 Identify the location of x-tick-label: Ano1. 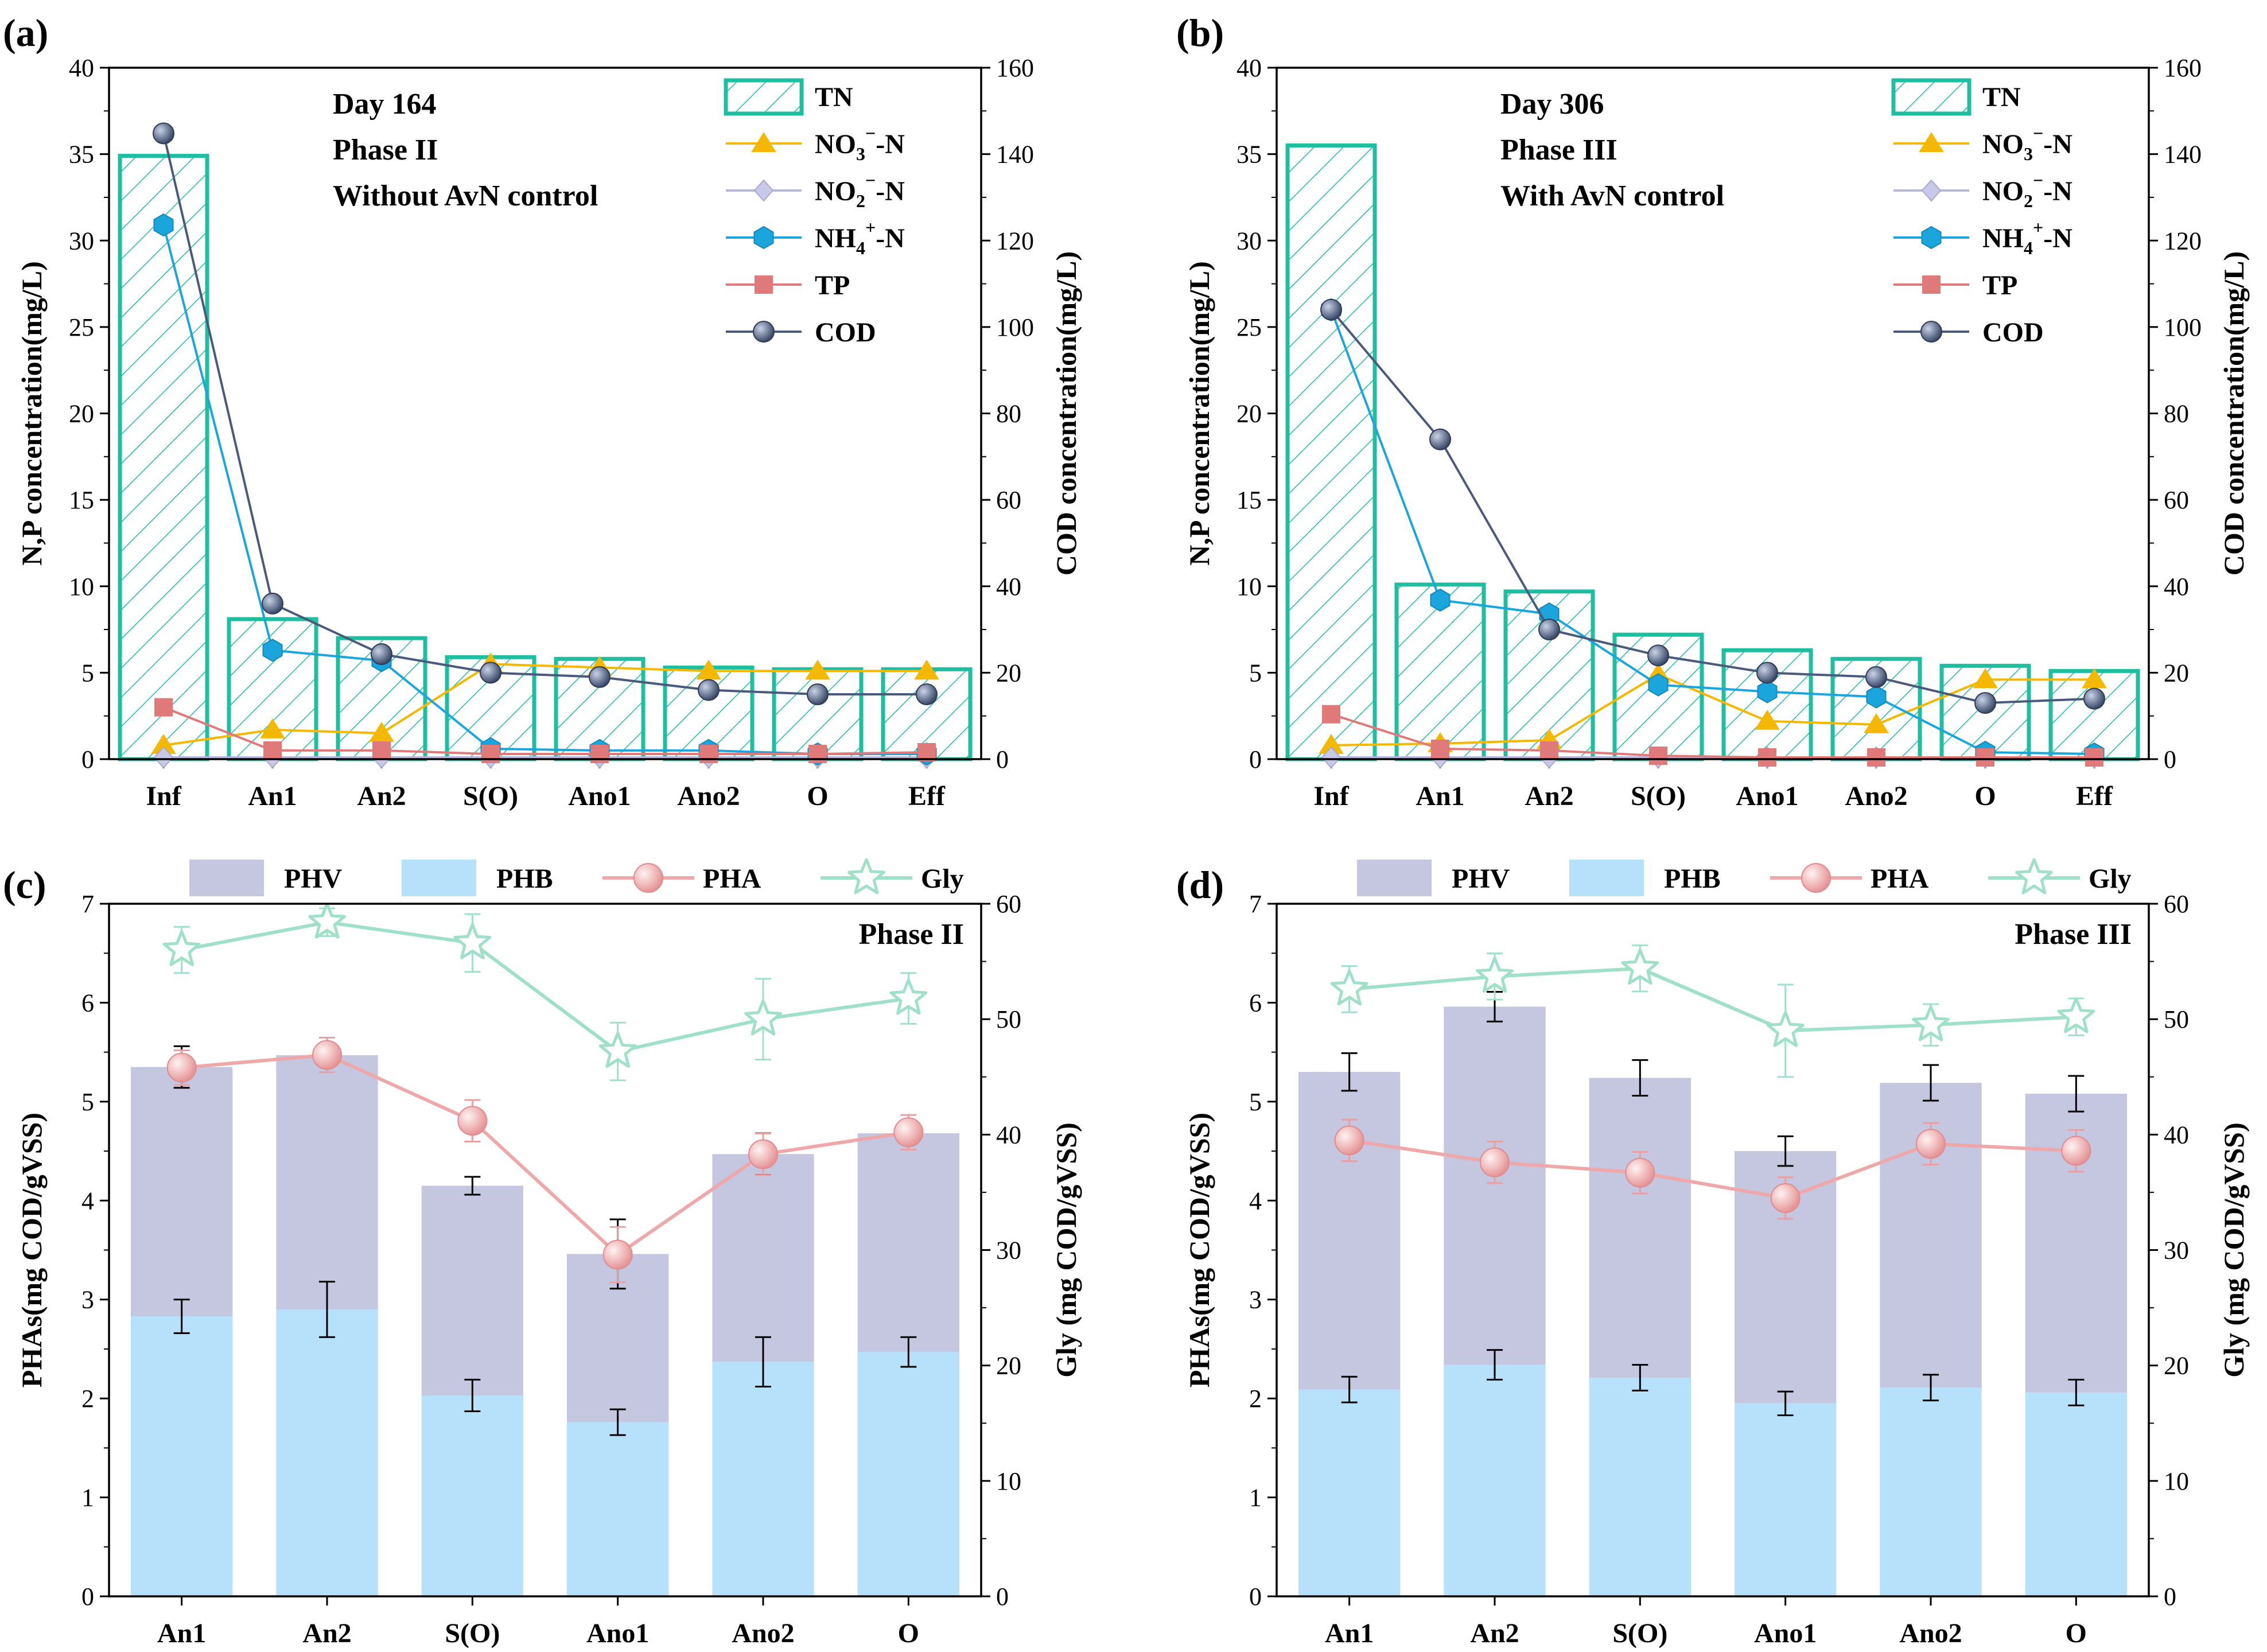
(1785, 1633).